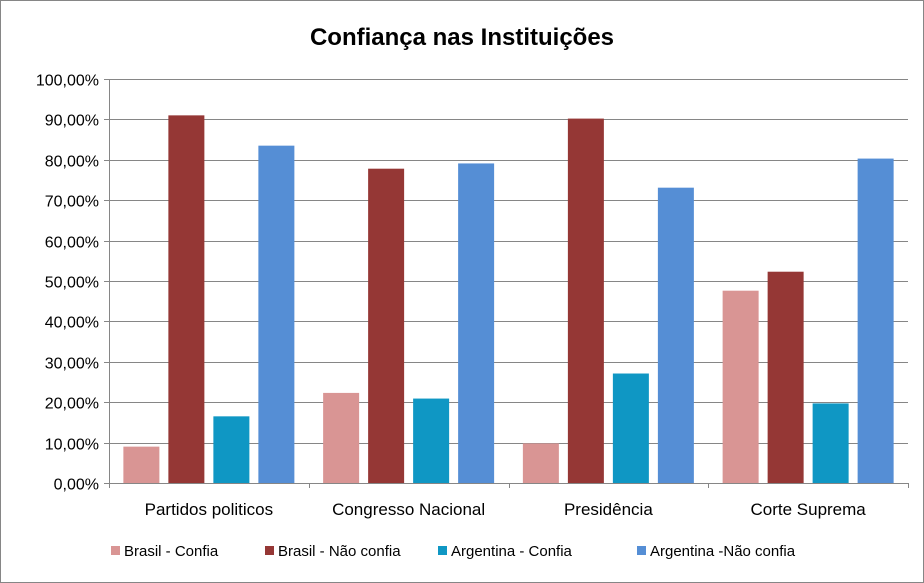 The height and width of the screenshot is (583, 924). What do you see at coordinates (72, 445) in the screenshot?
I see `y-tick-label: 10,00%` at bounding box center [72, 445].